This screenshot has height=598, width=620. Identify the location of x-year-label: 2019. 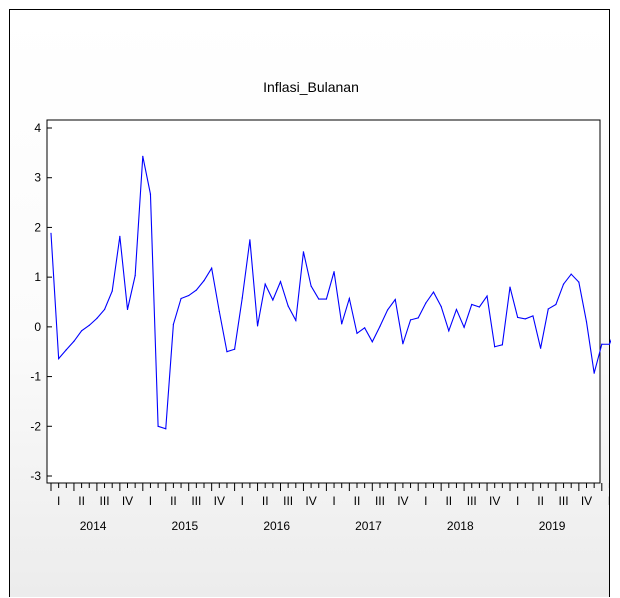
(552, 526).